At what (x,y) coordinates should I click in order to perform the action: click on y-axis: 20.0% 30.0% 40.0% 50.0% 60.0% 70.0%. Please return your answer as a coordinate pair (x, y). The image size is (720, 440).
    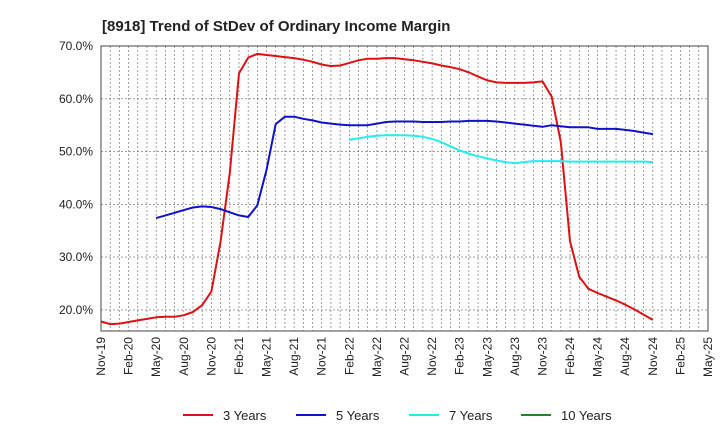
    Looking at the image, I should click on (76, 178).